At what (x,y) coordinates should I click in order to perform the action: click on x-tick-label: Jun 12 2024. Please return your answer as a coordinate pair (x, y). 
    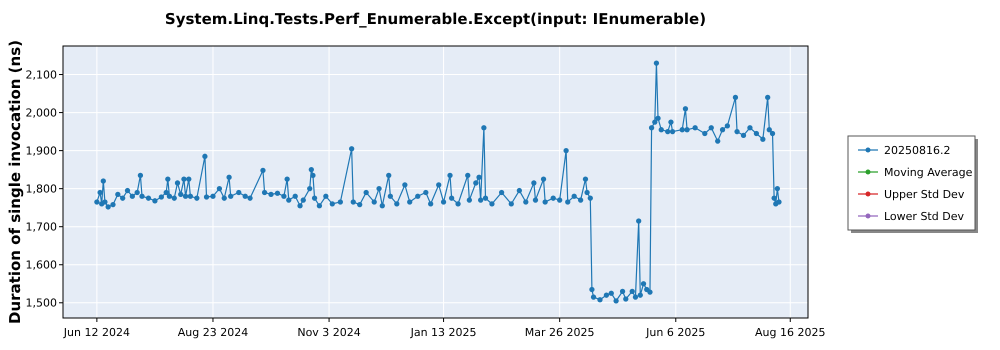
    Looking at the image, I should click on (96, 332).